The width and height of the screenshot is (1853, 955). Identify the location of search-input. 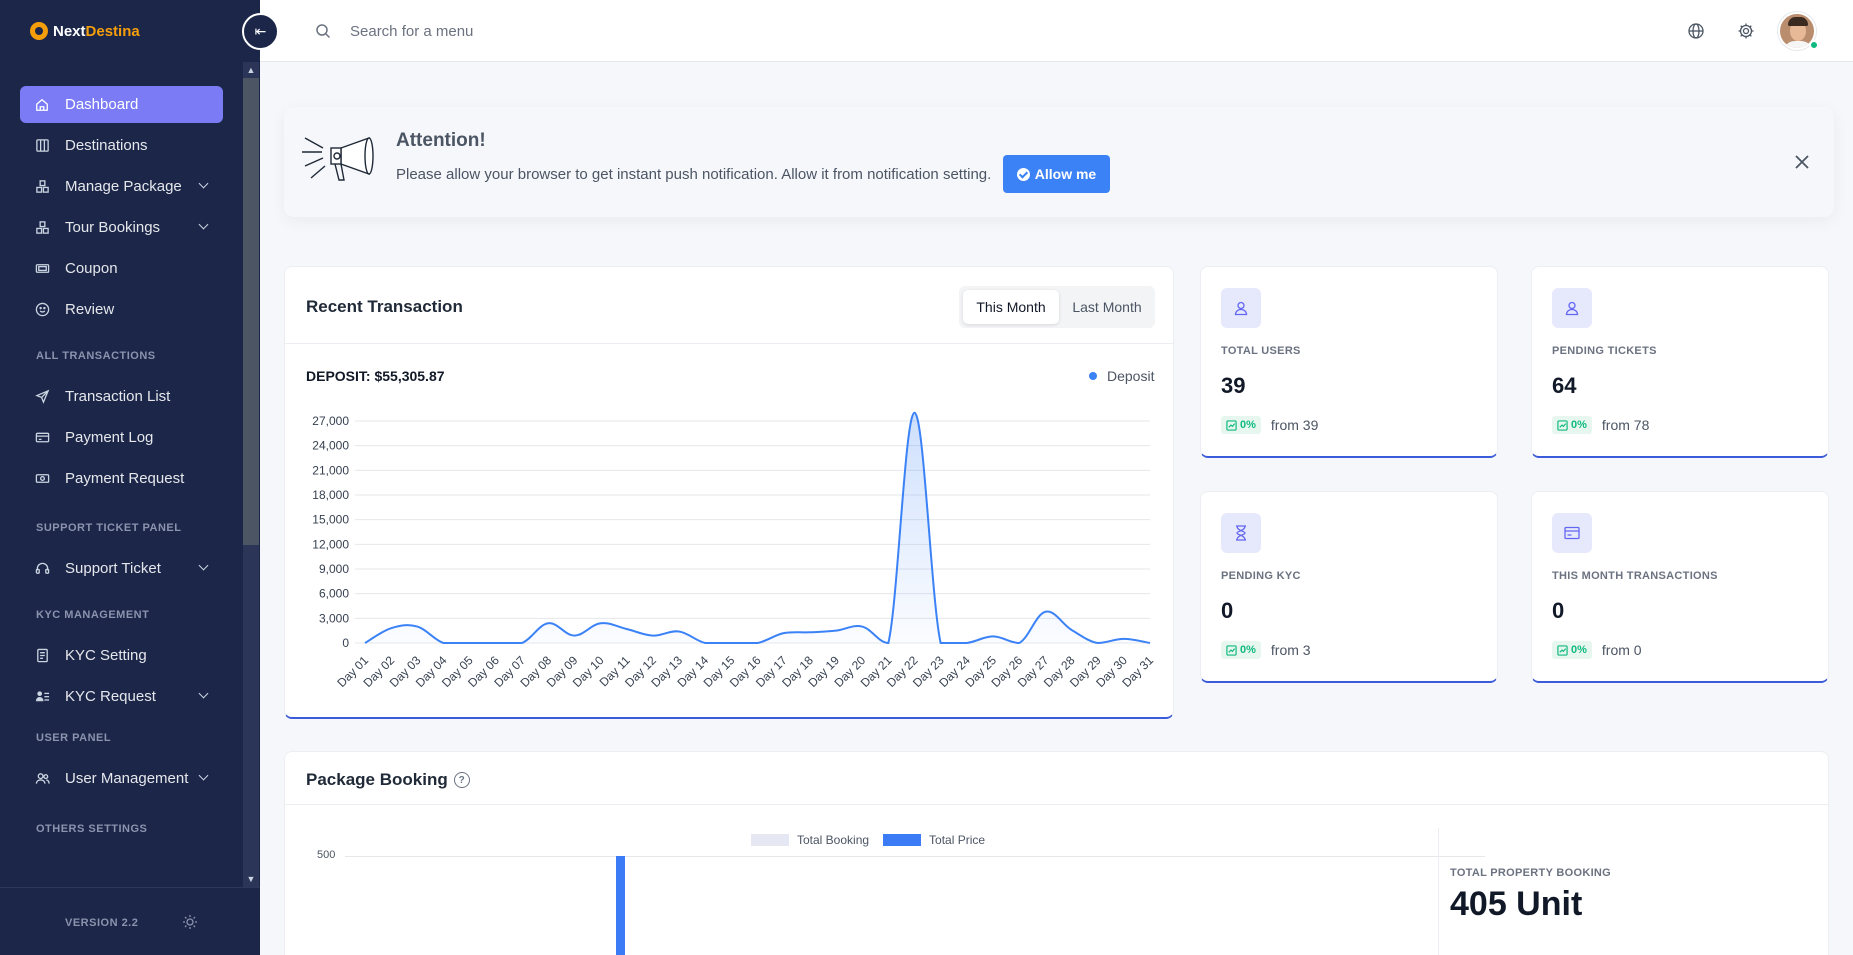
(550, 31).